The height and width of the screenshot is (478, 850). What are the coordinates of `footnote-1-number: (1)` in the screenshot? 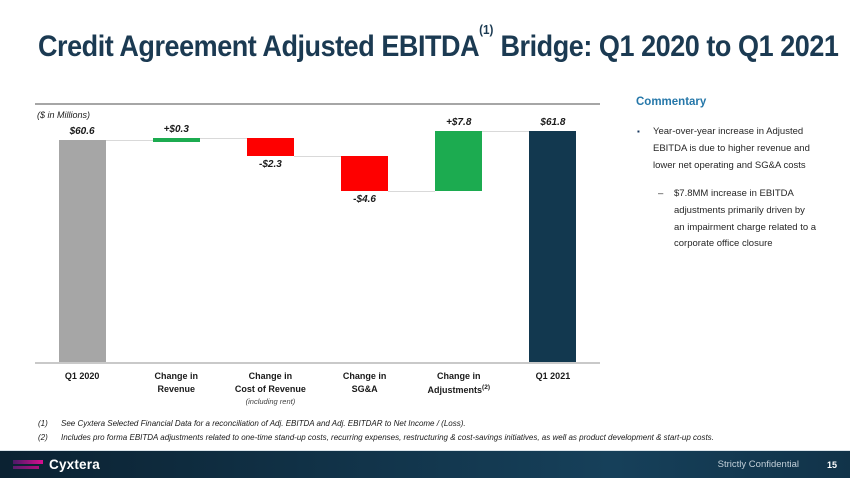 It's located at (43, 423).